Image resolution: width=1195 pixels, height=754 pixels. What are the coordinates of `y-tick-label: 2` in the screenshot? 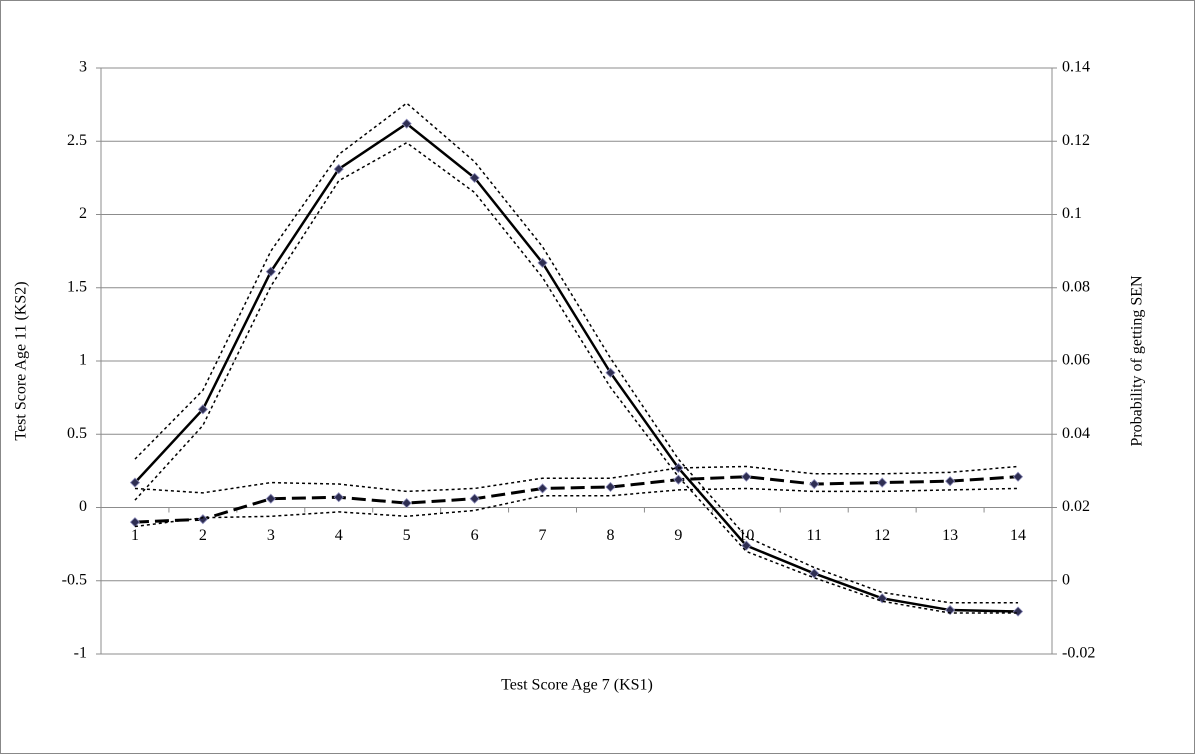 It's located at (83, 213).